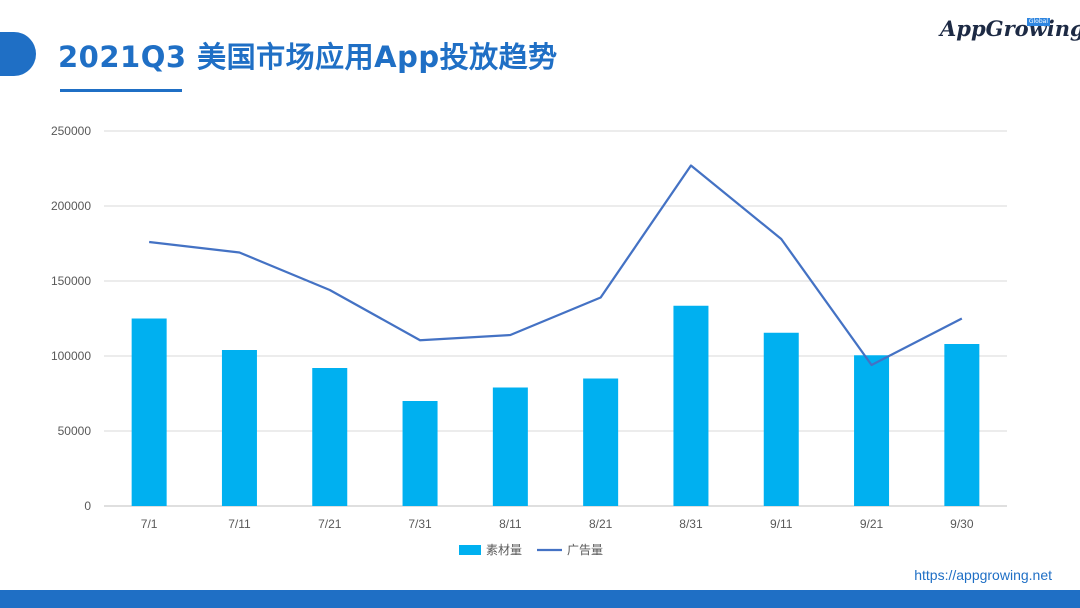 The height and width of the screenshot is (608, 1080). I want to click on bar-7/21, so click(330, 437).